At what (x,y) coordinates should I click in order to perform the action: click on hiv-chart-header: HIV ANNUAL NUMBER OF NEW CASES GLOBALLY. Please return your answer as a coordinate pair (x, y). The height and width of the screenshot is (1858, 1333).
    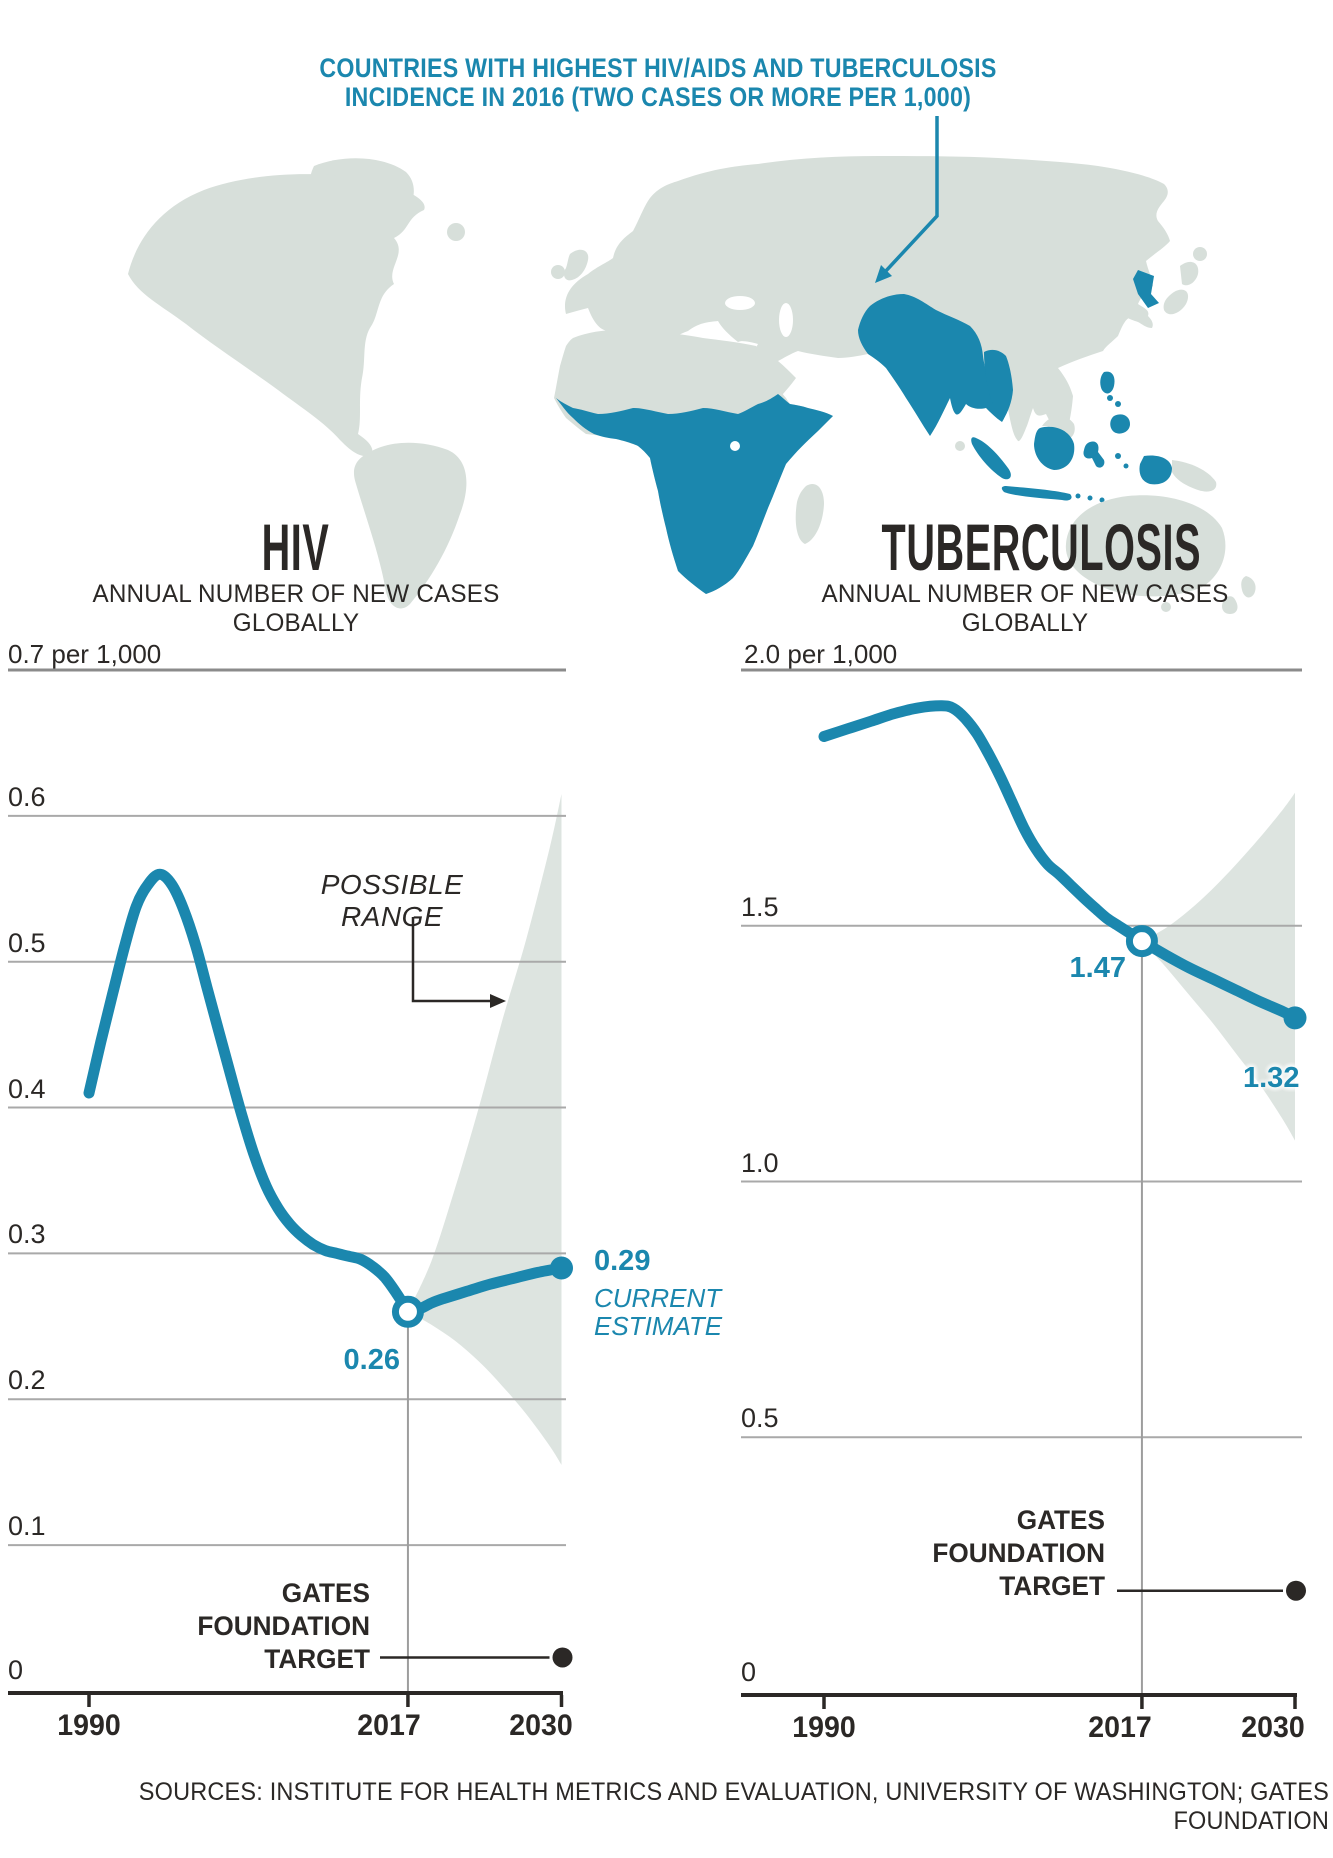
    Looking at the image, I should click on (296, 576).